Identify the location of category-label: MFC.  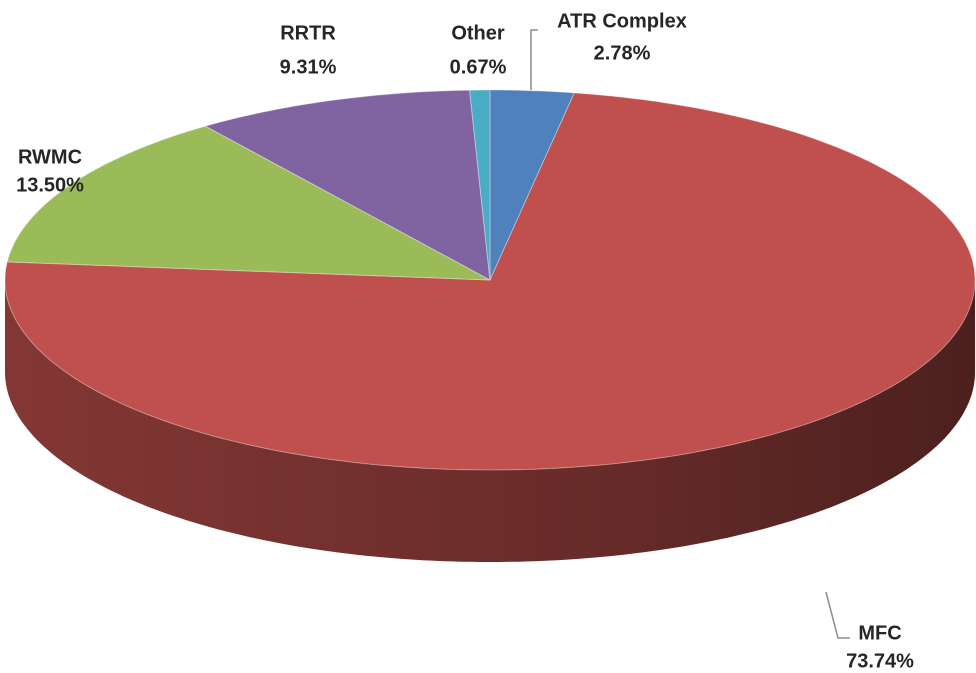
(879, 633).